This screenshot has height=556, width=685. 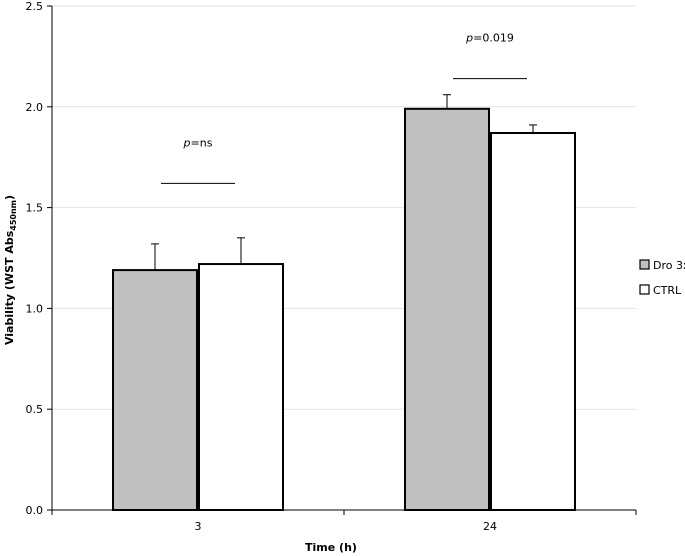 What do you see at coordinates (13, 215) in the screenshot?
I see `y-axis-title-subscript: 450nm` at bounding box center [13, 215].